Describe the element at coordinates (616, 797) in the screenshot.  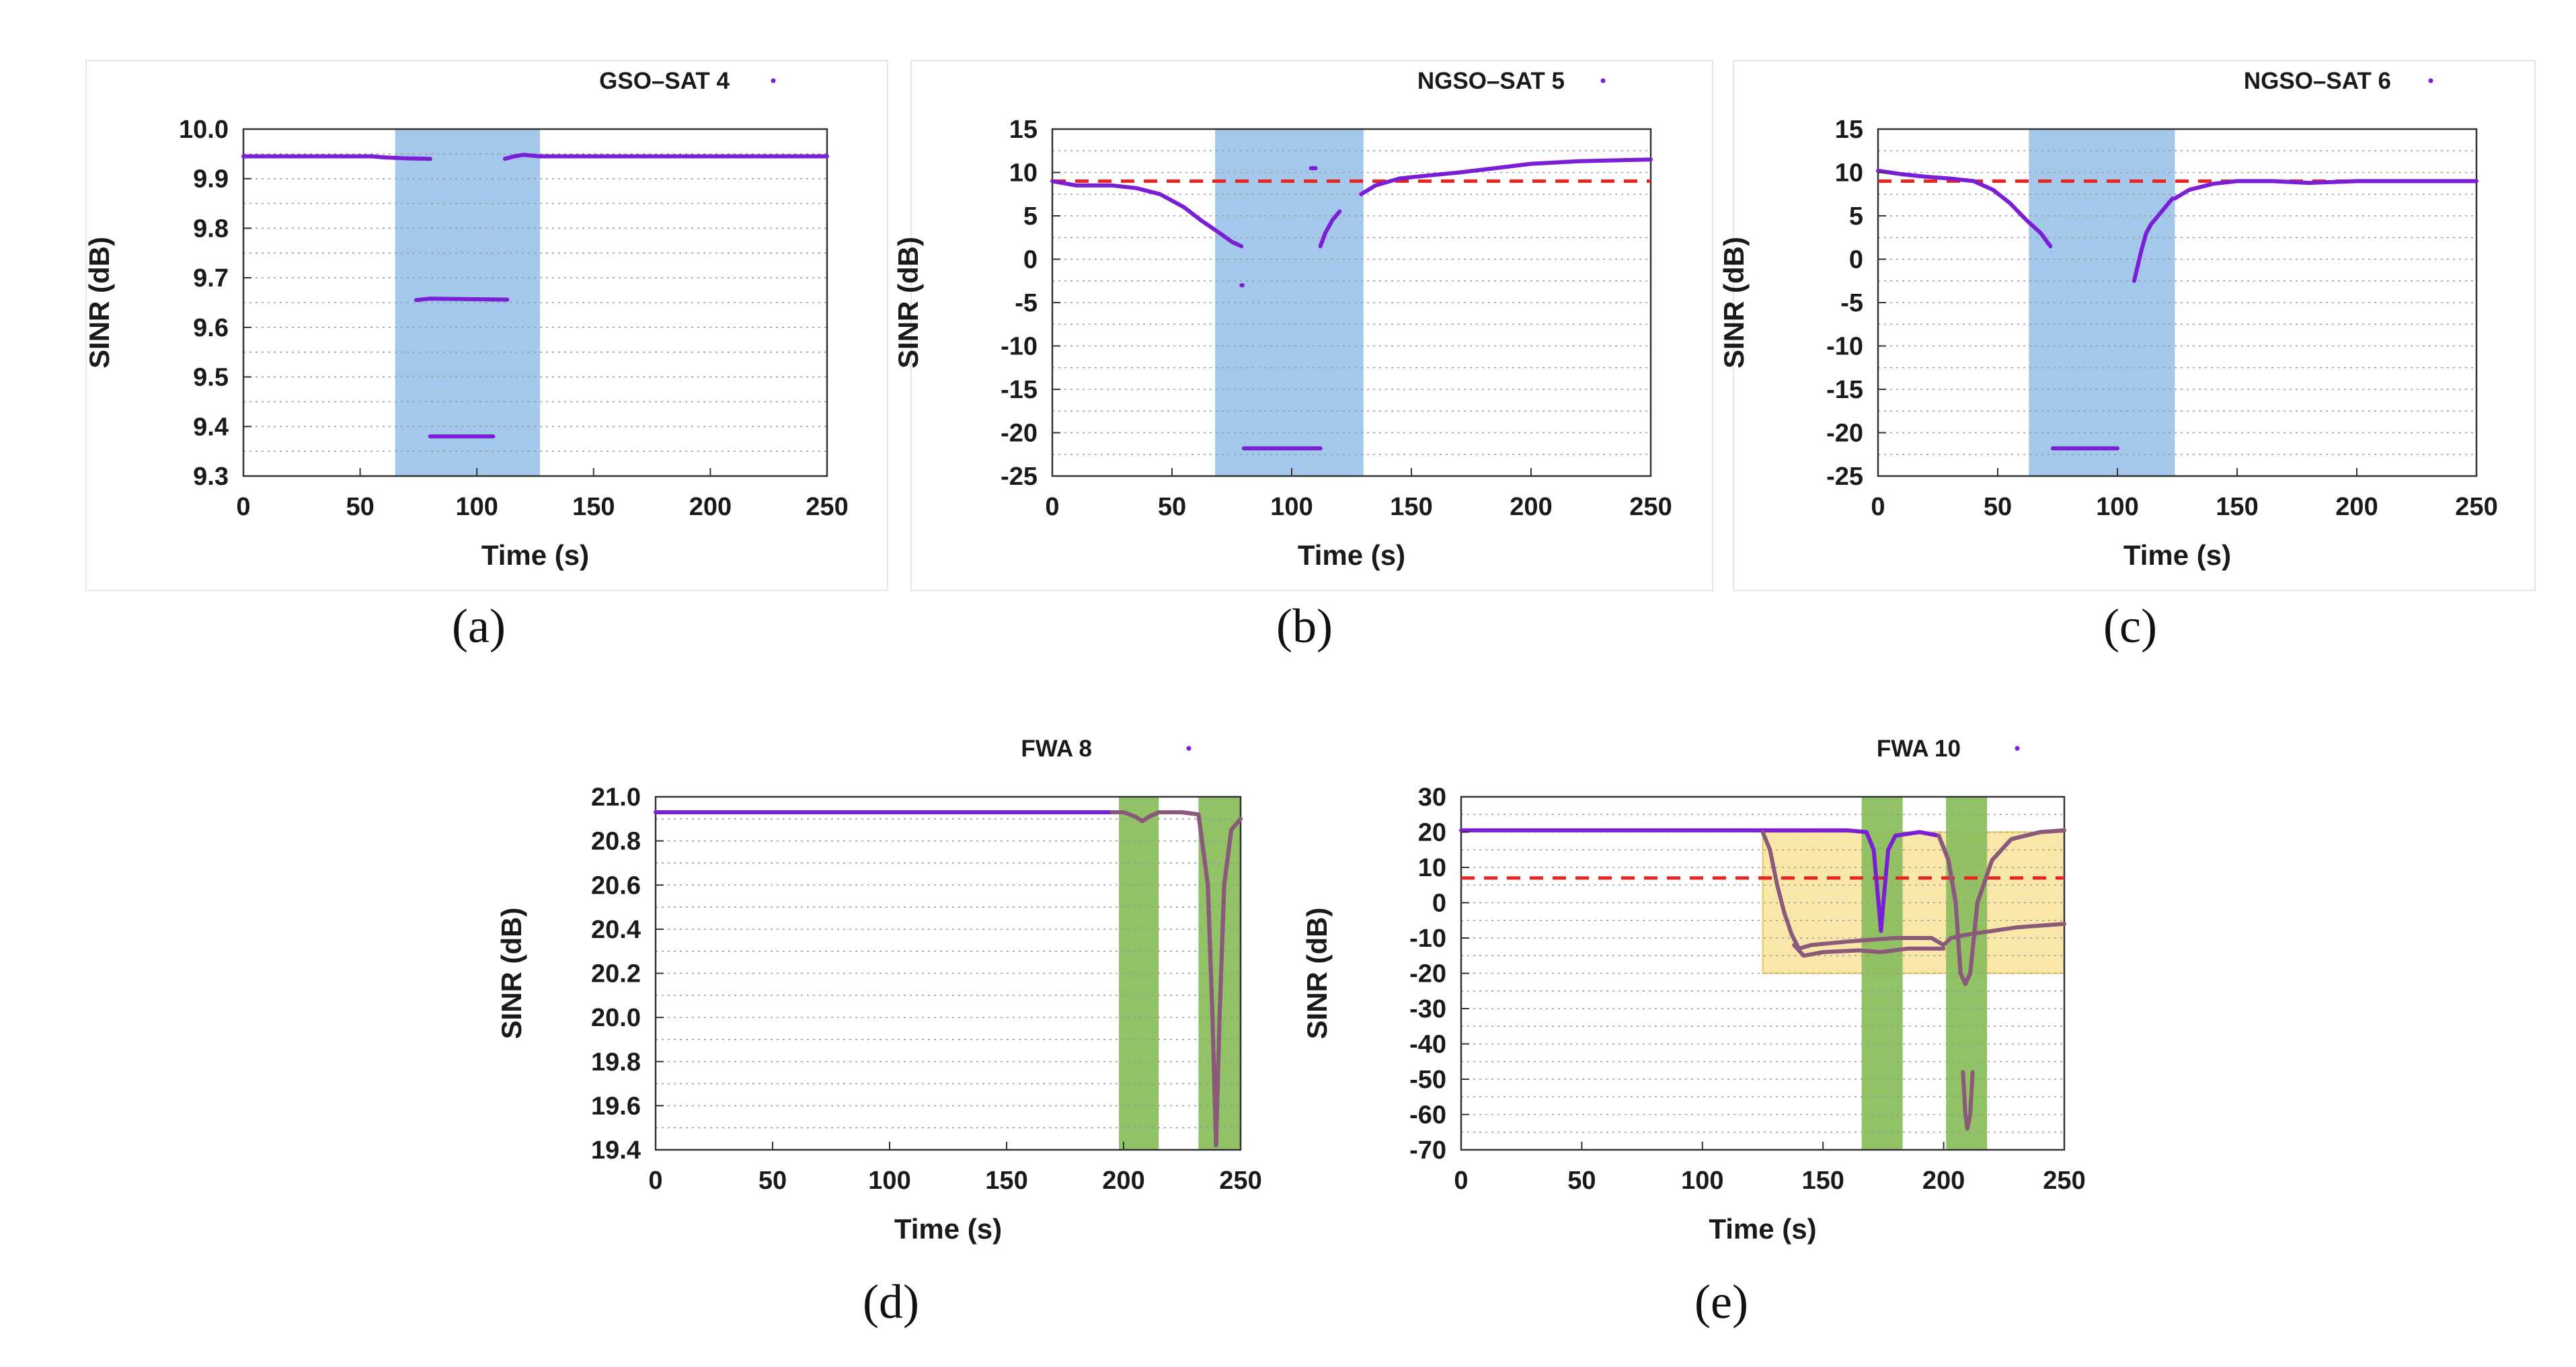
I see `y-tick-label: 21.0` at that location.